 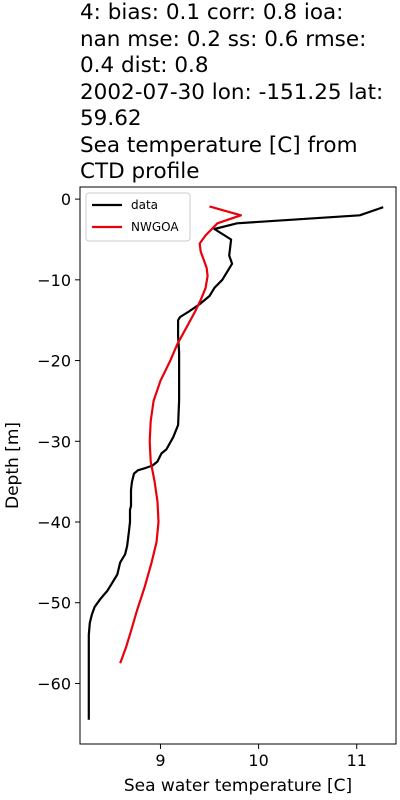 What do you see at coordinates (144, 205) in the screenshot?
I see `legend-label-data: data` at bounding box center [144, 205].